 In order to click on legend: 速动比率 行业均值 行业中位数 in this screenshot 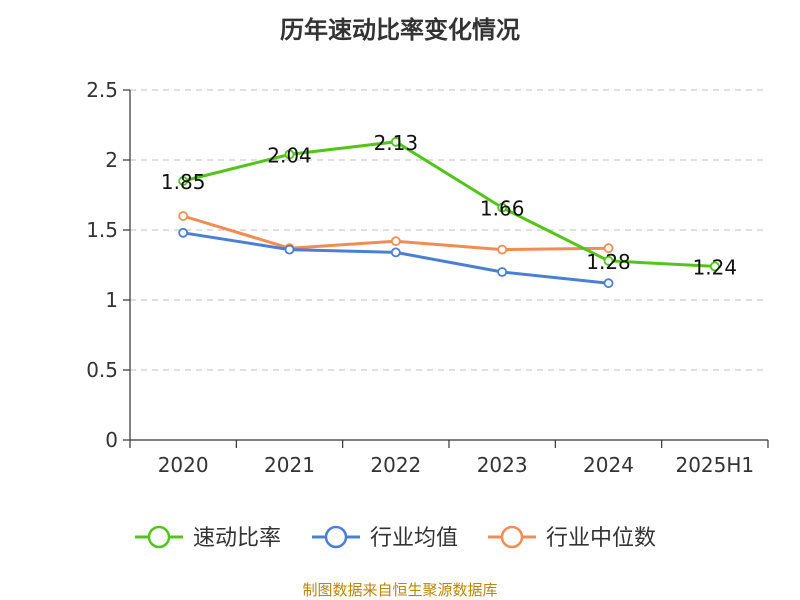, I will do `click(395, 538)`.